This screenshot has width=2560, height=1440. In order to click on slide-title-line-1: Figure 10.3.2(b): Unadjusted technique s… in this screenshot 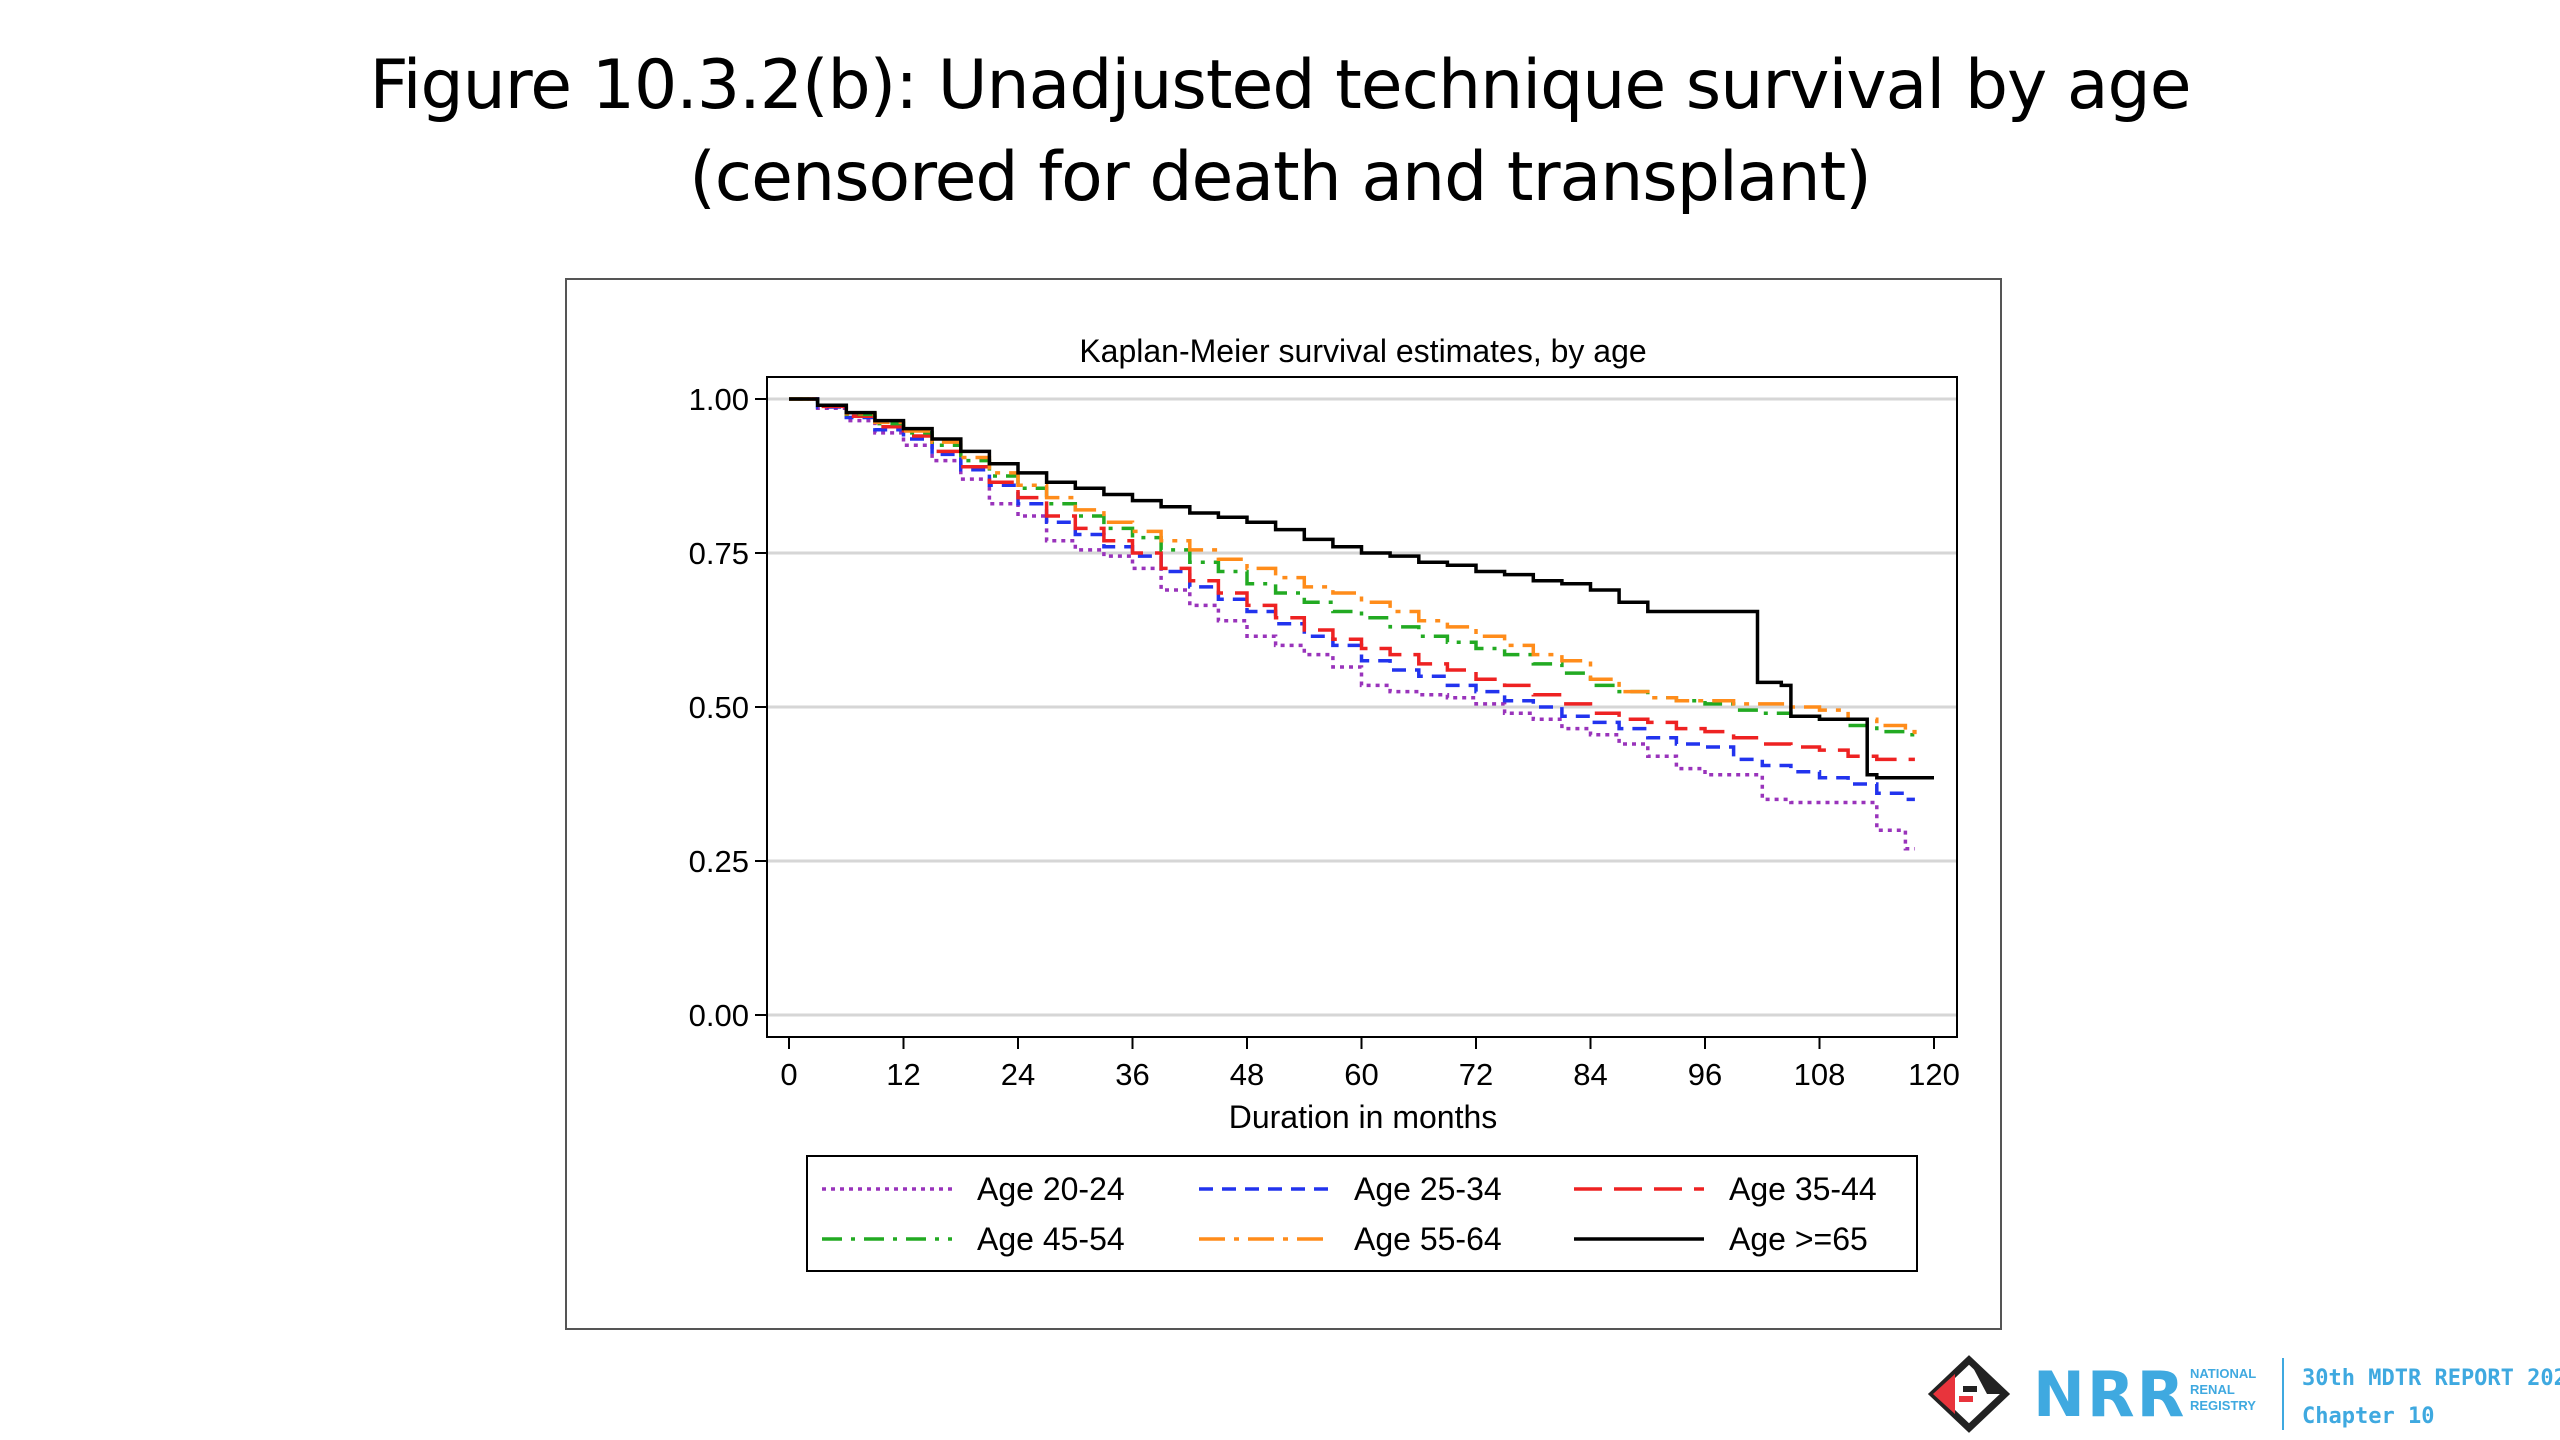, I will do `click(1280, 85)`.